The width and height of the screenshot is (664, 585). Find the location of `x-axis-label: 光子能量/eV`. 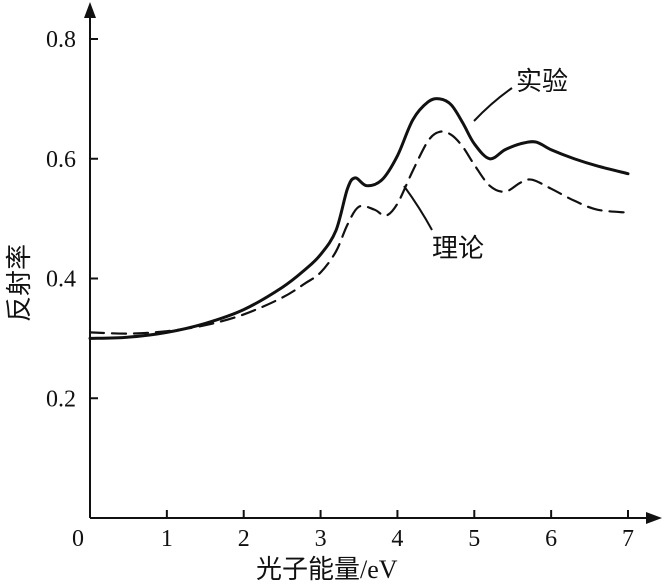

x-axis-label: 光子能量/eV is located at coordinates (327, 569).